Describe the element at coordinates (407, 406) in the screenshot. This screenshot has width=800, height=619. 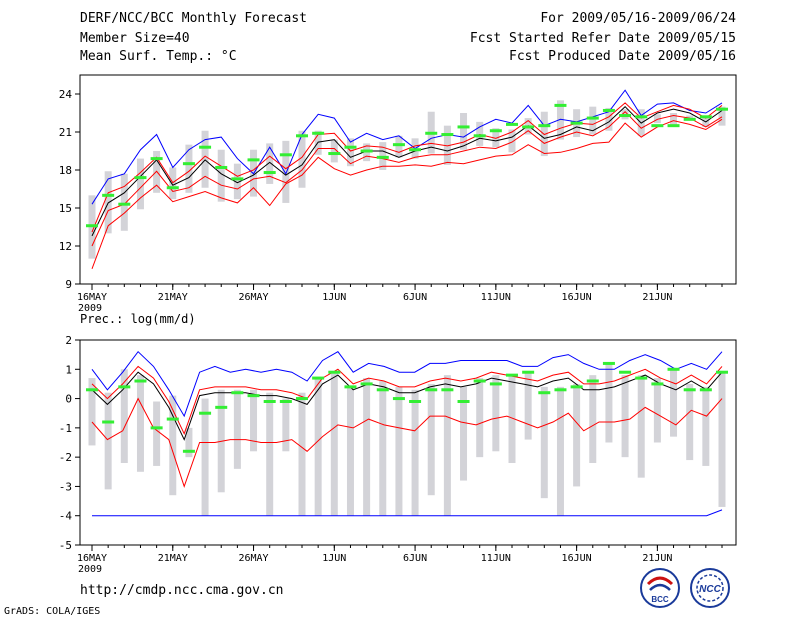
I see `series-line-mean` at that location.